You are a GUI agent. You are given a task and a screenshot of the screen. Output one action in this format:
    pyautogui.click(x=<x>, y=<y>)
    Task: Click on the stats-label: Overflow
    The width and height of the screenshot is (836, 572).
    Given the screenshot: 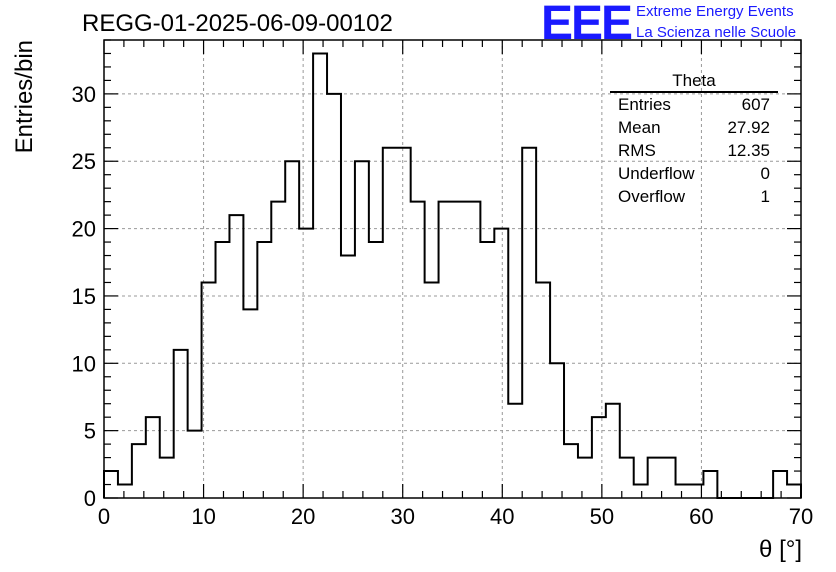 What is the action you would take?
    pyautogui.click(x=652, y=196)
    